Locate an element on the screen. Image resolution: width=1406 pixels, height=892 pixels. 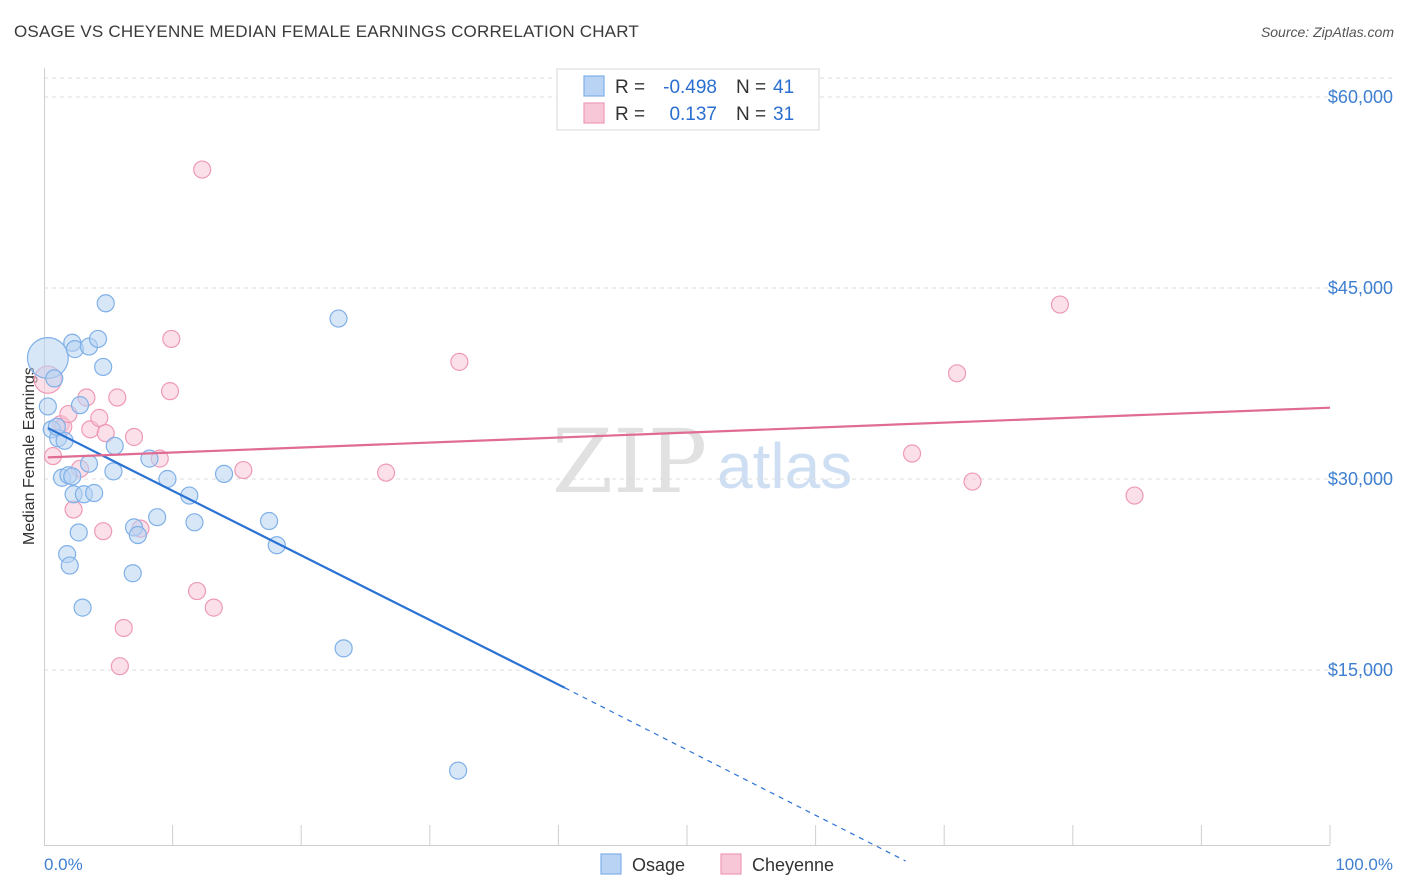
bottom-legend-swatch-cheyenne is located at coordinates (731, 864).